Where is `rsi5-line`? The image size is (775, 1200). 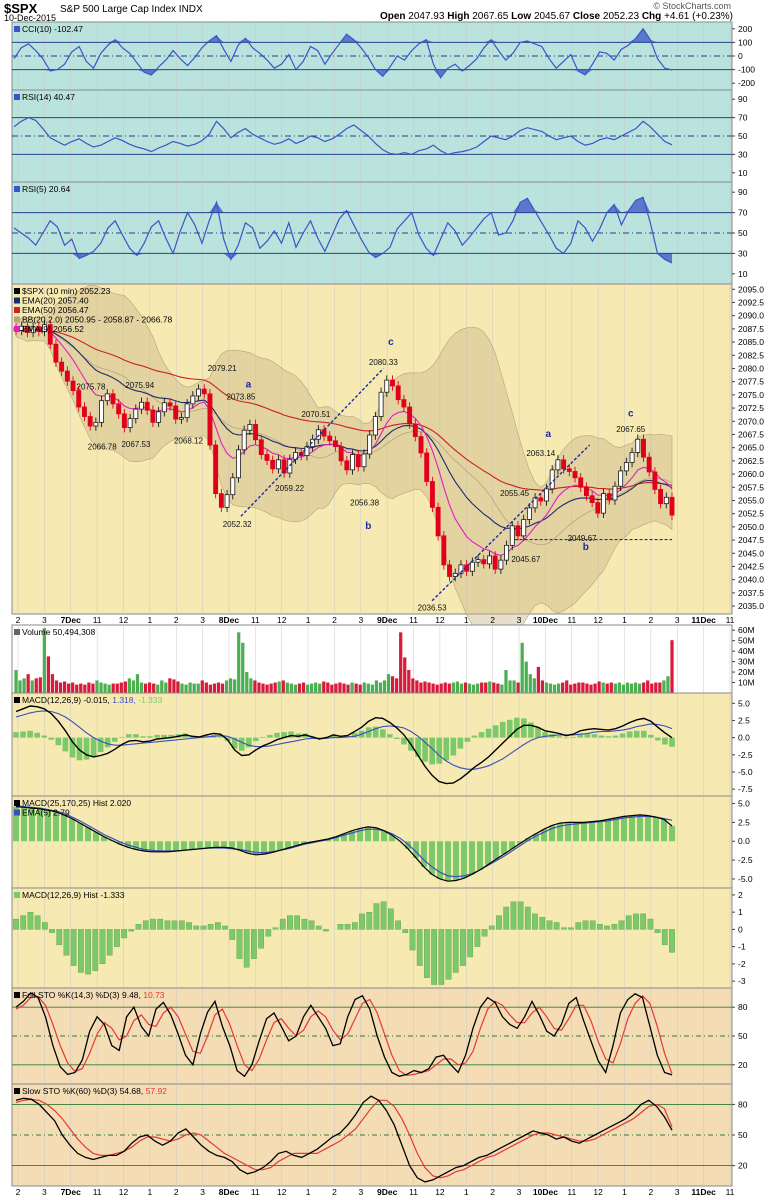 rsi5-line is located at coordinates (343, 230).